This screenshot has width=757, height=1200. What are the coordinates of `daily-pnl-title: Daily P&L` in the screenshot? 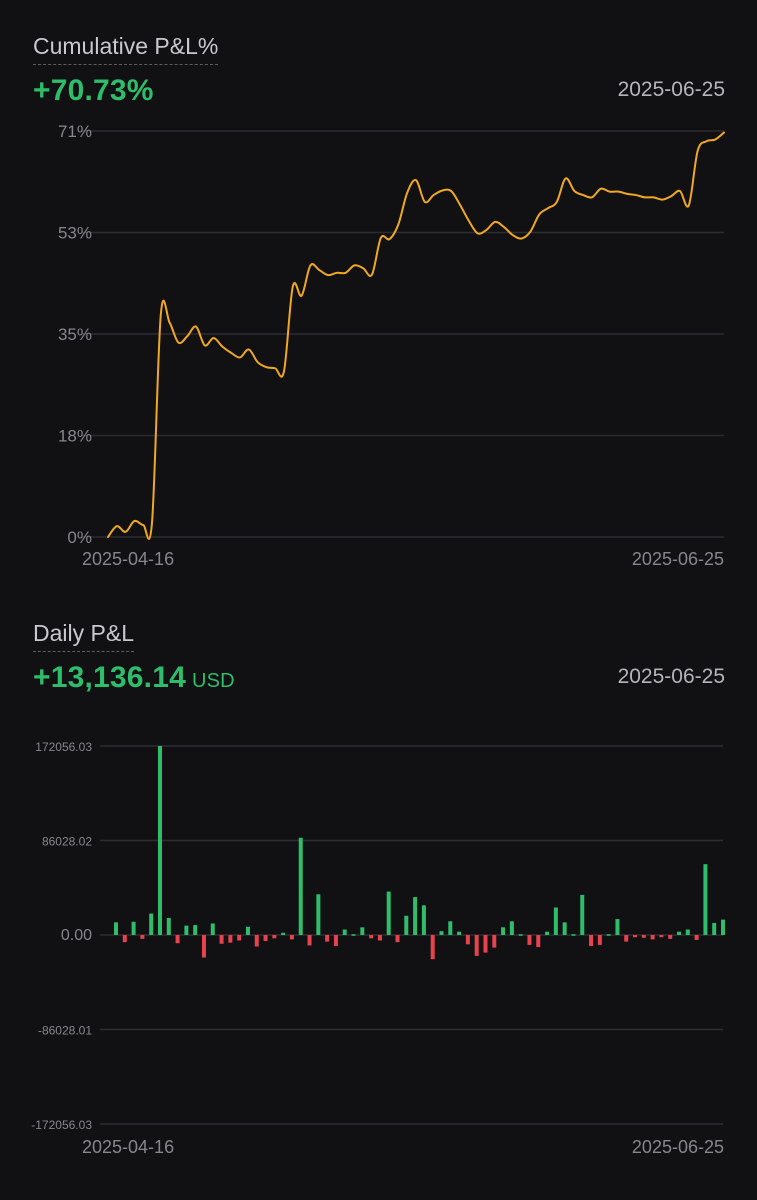 It's located at (83, 636).